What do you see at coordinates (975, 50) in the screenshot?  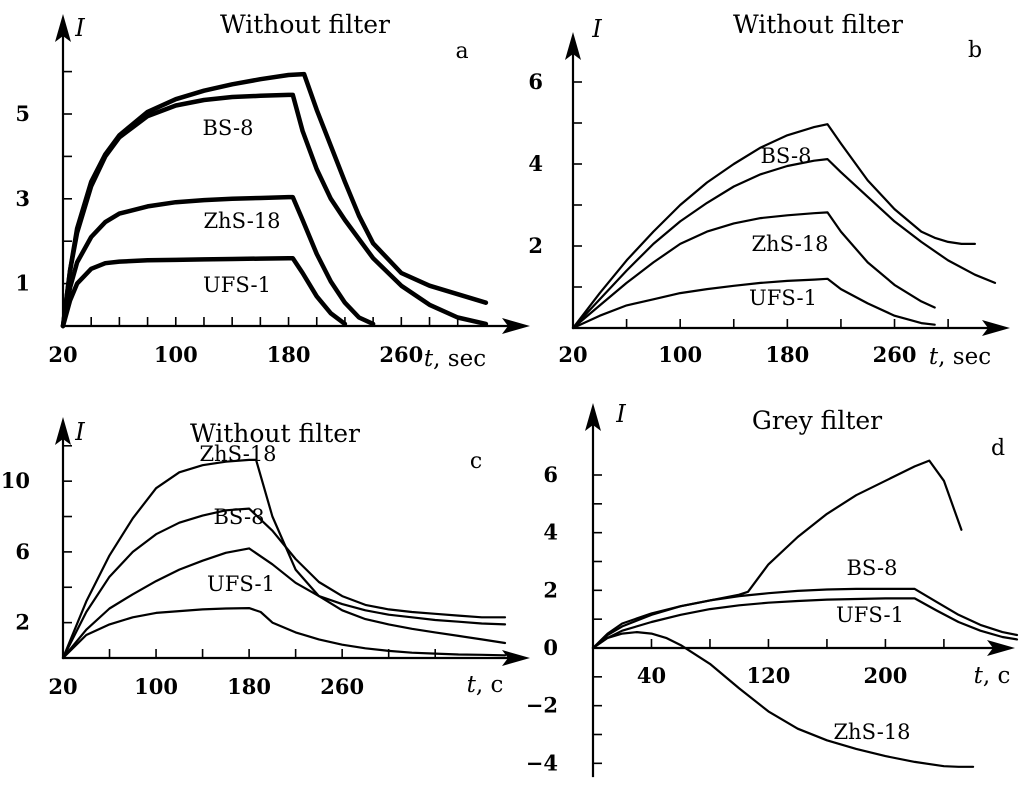 I see `panel-letter: b` at bounding box center [975, 50].